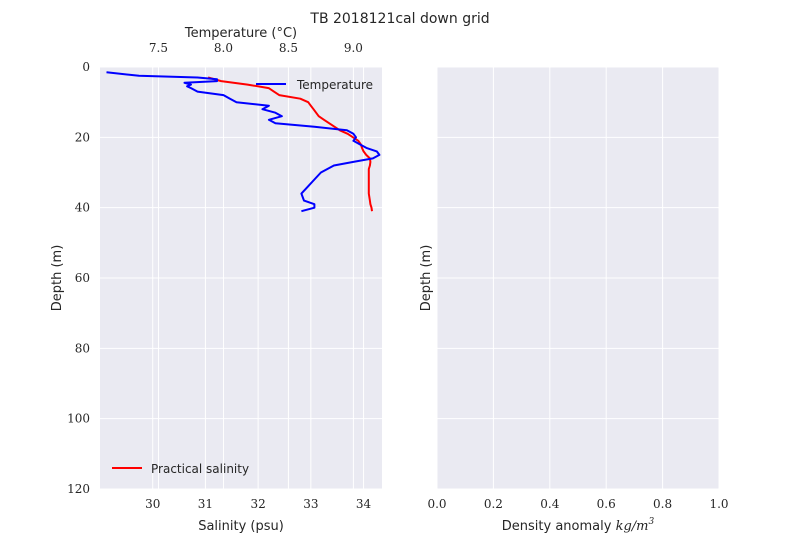 This screenshot has width=800, height=550. What do you see at coordinates (290, 144) in the screenshot?
I see `salinity-series-line` at bounding box center [290, 144].